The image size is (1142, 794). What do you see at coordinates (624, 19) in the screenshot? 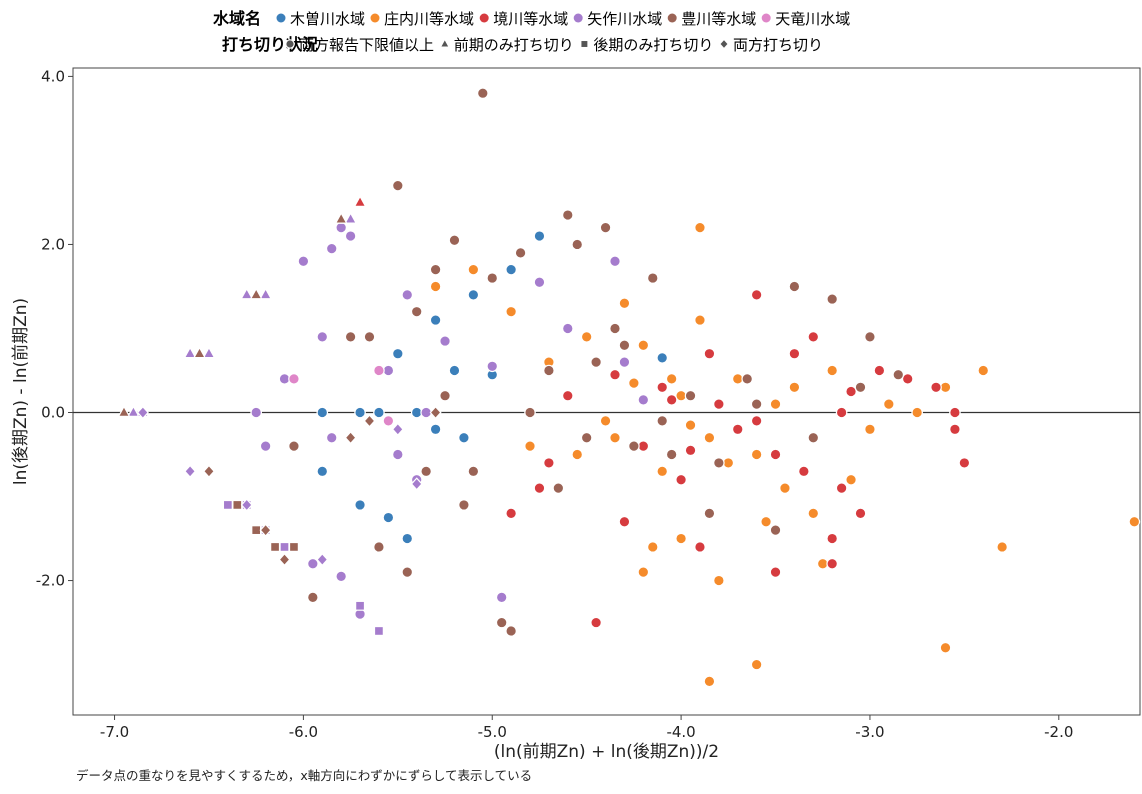
I see `legend-item: 矢作川水域` at bounding box center [624, 19].